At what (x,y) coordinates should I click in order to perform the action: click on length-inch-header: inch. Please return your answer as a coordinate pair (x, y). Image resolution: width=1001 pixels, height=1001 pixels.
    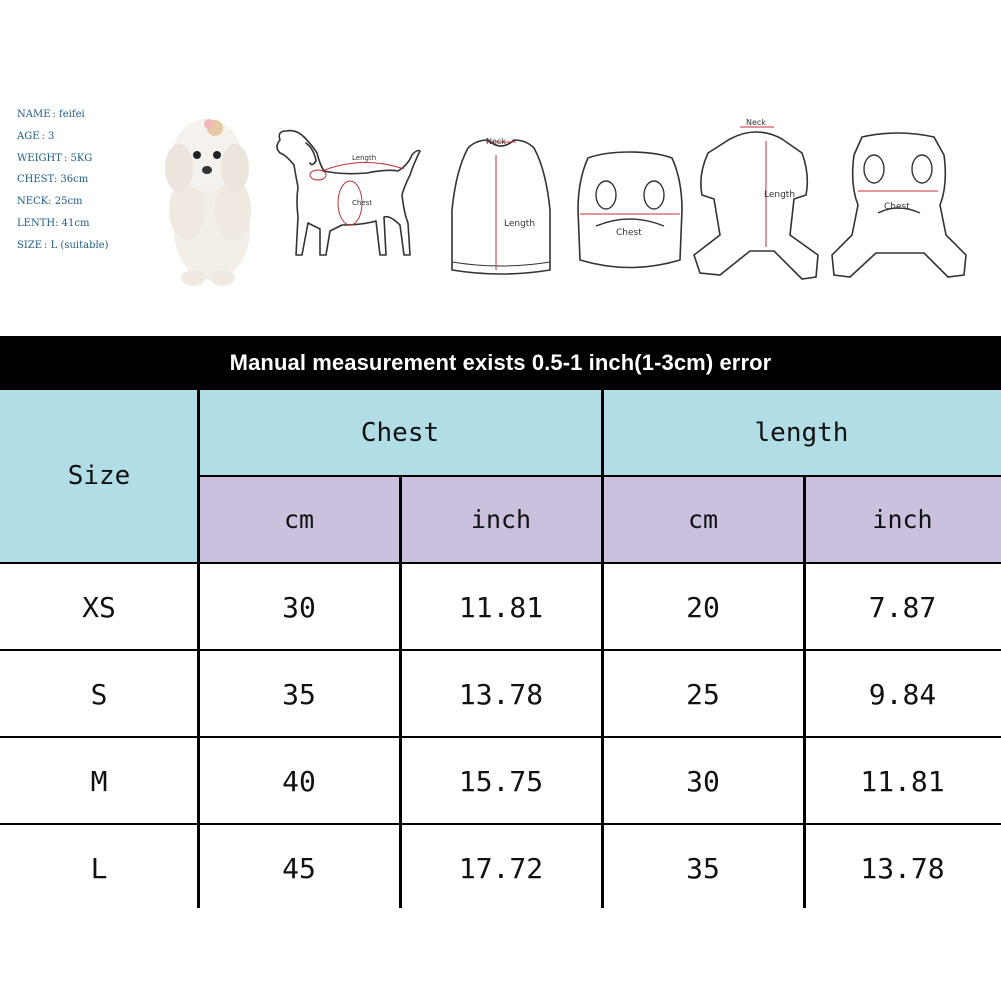
    Looking at the image, I should click on (902, 519).